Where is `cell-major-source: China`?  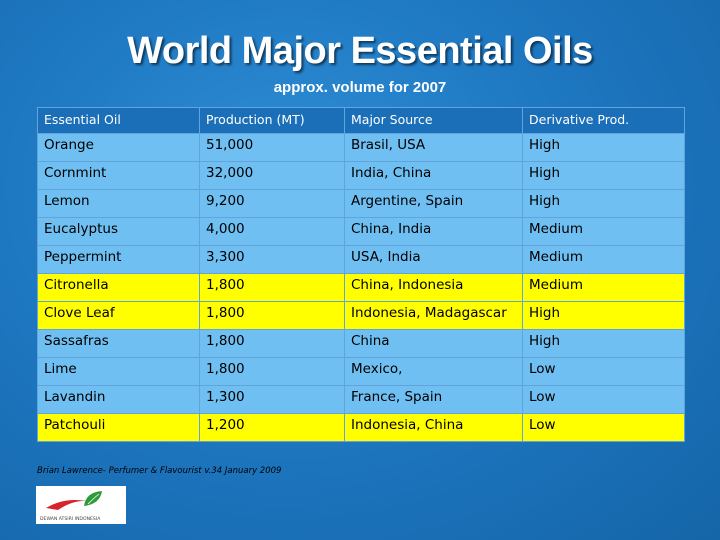 cell-major-source: China is located at coordinates (433, 343).